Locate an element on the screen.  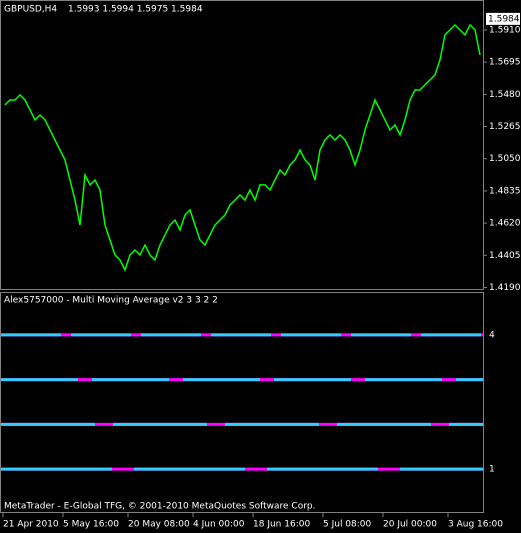
y-tick-label: 1.5480 is located at coordinates (505, 95).